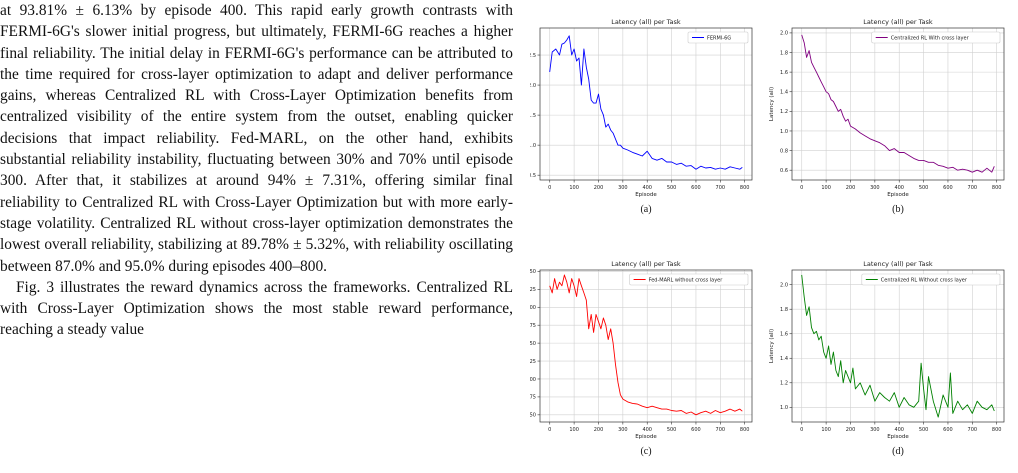  Describe the element at coordinates (784, 151) in the screenshot. I see `y-tick-label: 0.8` at that location.